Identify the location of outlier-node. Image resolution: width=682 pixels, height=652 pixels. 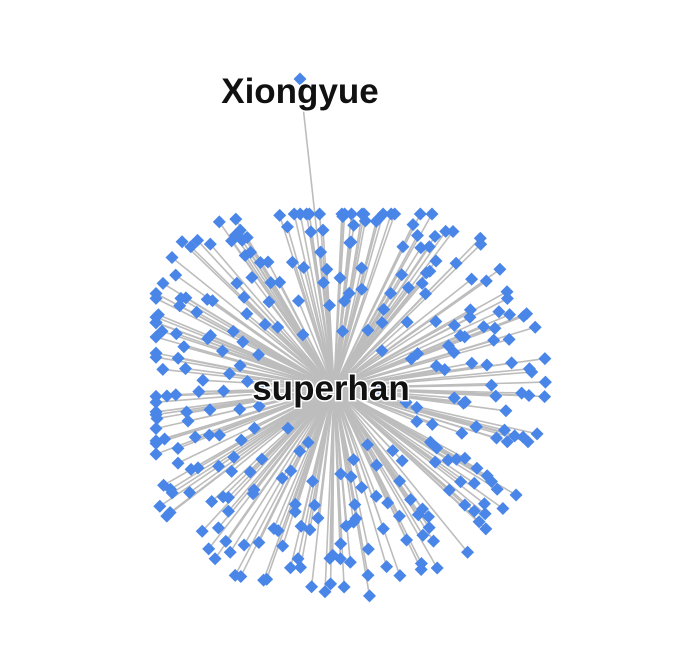
(300, 79).